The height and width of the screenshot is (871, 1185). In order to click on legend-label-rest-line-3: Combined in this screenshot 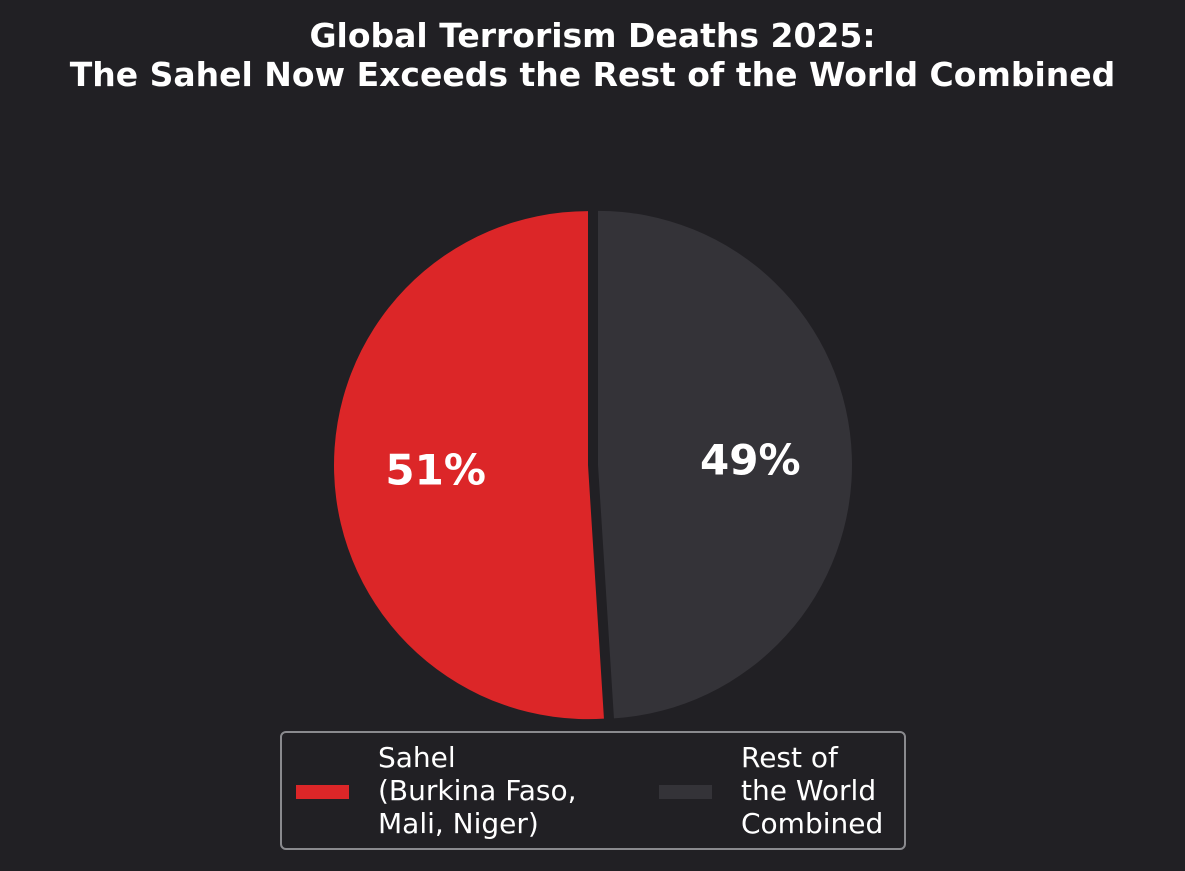, I will do `click(812, 823)`.